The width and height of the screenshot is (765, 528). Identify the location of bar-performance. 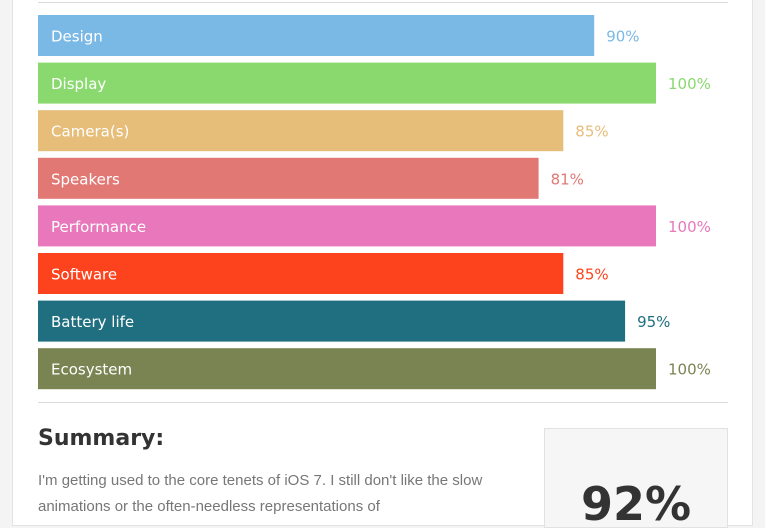
(347, 226).